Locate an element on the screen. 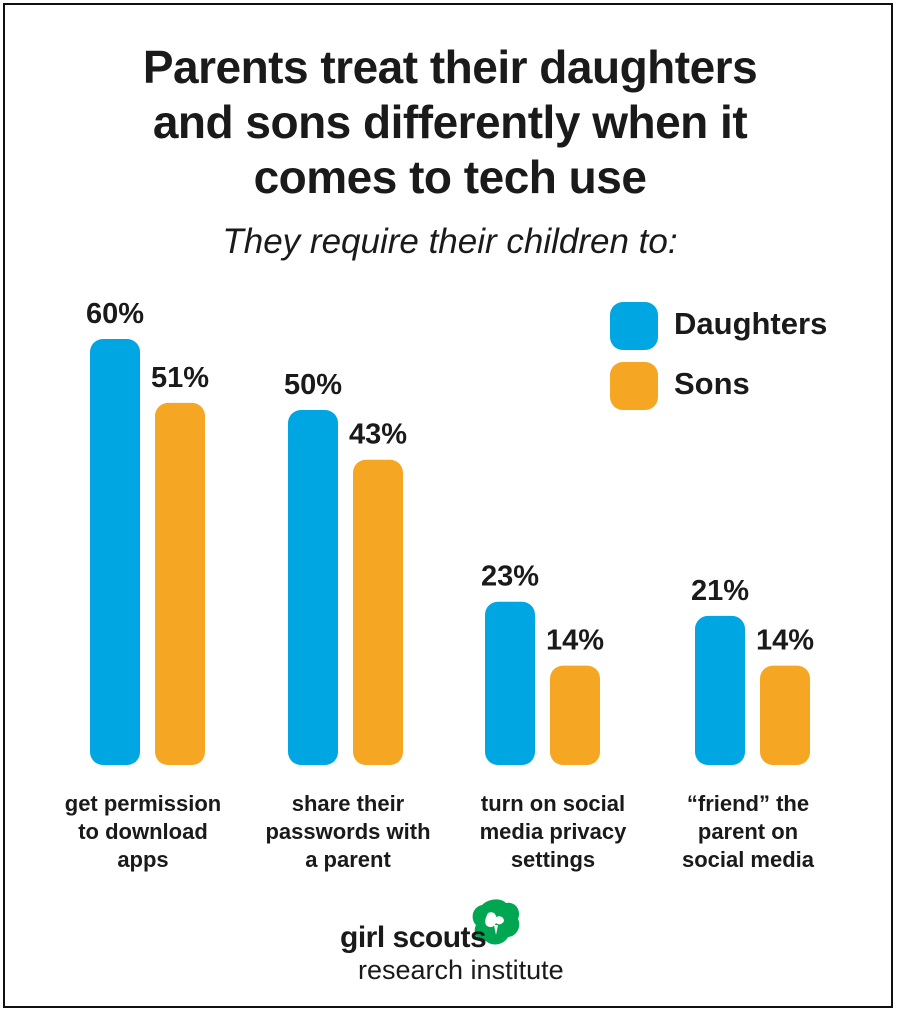 The image size is (900, 1015). data-label-daughters-2: 50% is located at coordinates (313, 385).